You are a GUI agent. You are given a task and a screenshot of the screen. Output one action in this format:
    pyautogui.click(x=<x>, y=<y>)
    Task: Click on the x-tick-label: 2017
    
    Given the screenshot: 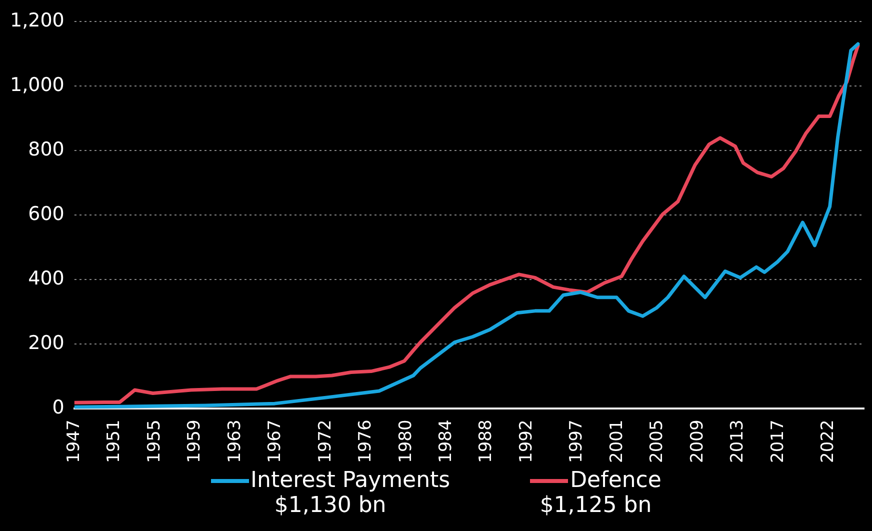 What is the action you would take?
    pyautogui.click(x=778, y=441)
    